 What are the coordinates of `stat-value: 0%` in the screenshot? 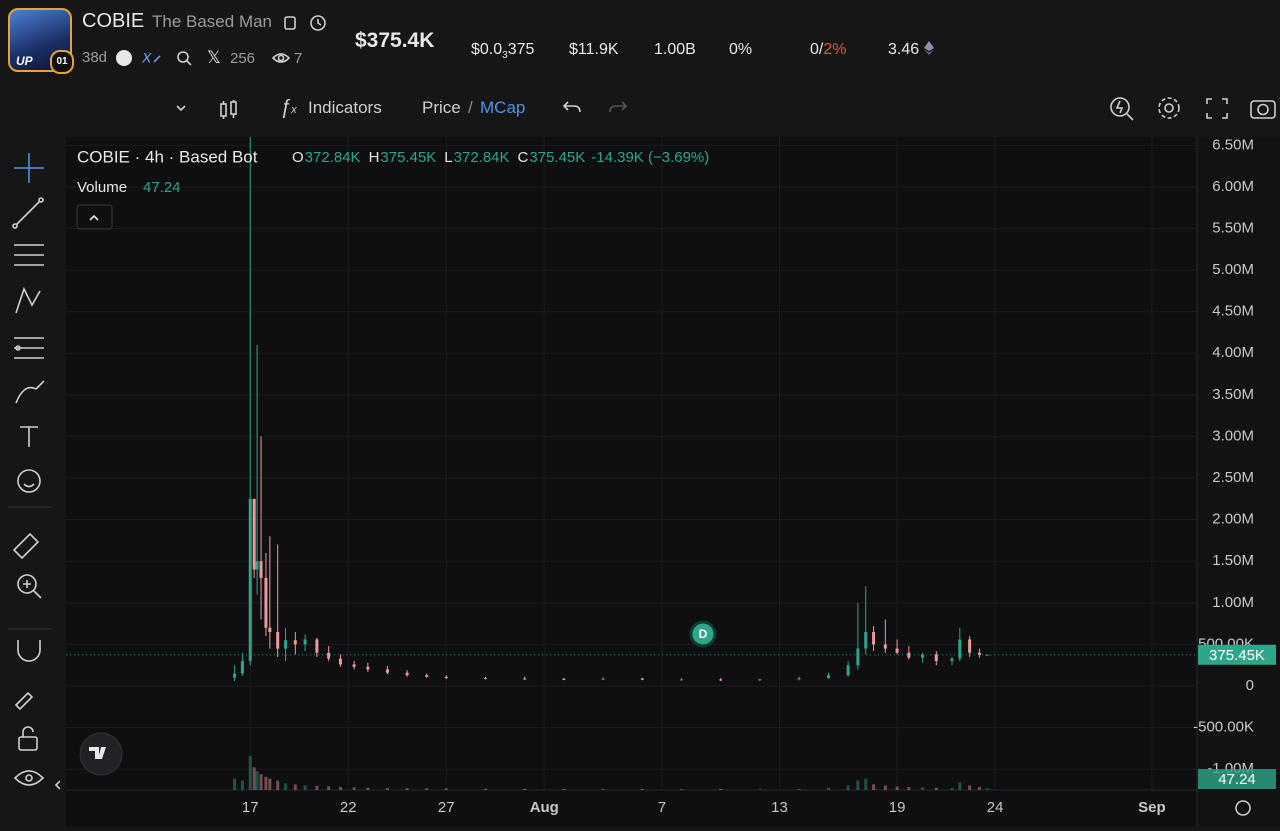 It's located at (740, 50).